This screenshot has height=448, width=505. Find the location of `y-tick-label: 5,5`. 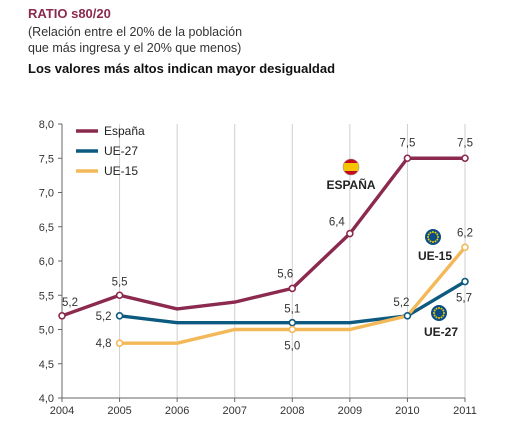

y-tick-label: 5,5 is located at coordinates (46, 296).